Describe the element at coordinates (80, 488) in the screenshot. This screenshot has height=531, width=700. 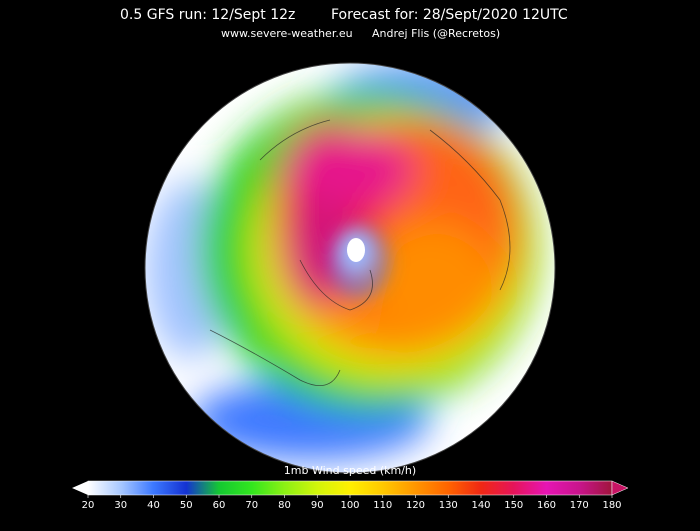
I see `colorbar-min-arrow` at that location.